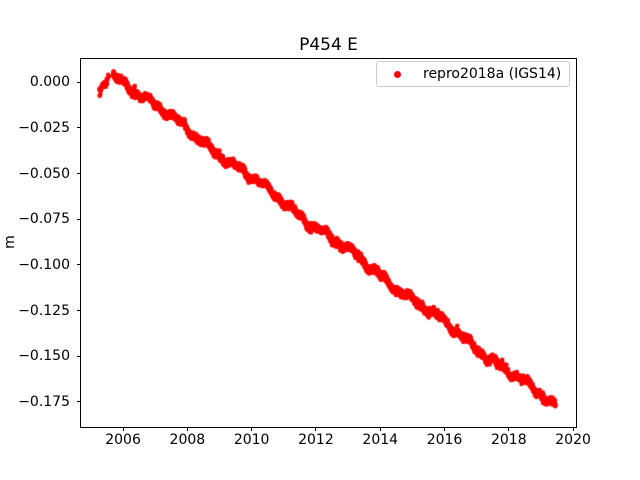  Describe the element at coordinates (44, 173) in the screenshot. I see `y-tick-label: −0.050` at that location.